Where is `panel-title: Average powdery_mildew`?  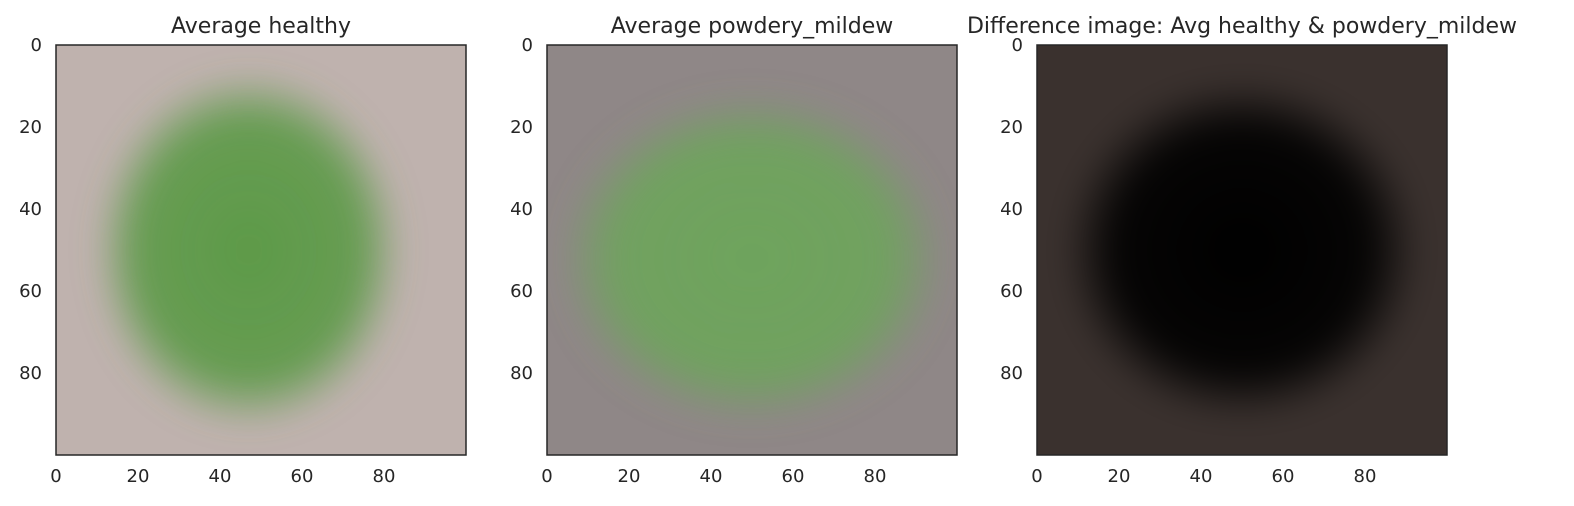 panel-title: Average powdery_mildew is located at coordinates (752, 26).